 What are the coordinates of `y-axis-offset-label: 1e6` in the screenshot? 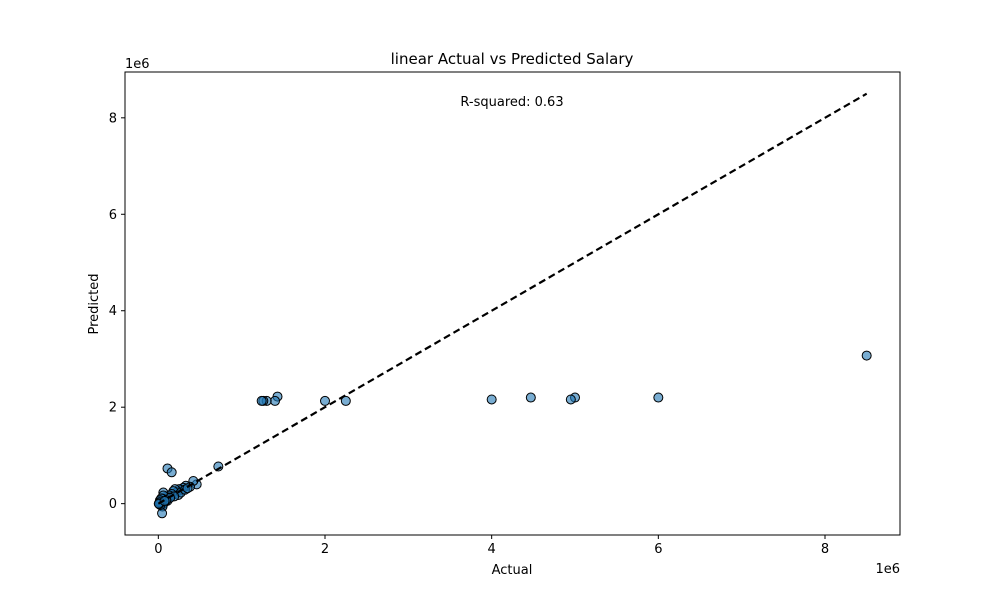 It's located at (137, 64).